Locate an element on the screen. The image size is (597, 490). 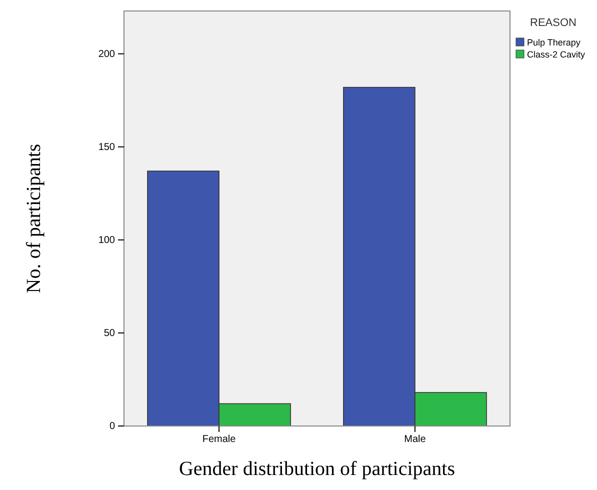
y-tick-label: 50 is located at coordinates (110, 334).